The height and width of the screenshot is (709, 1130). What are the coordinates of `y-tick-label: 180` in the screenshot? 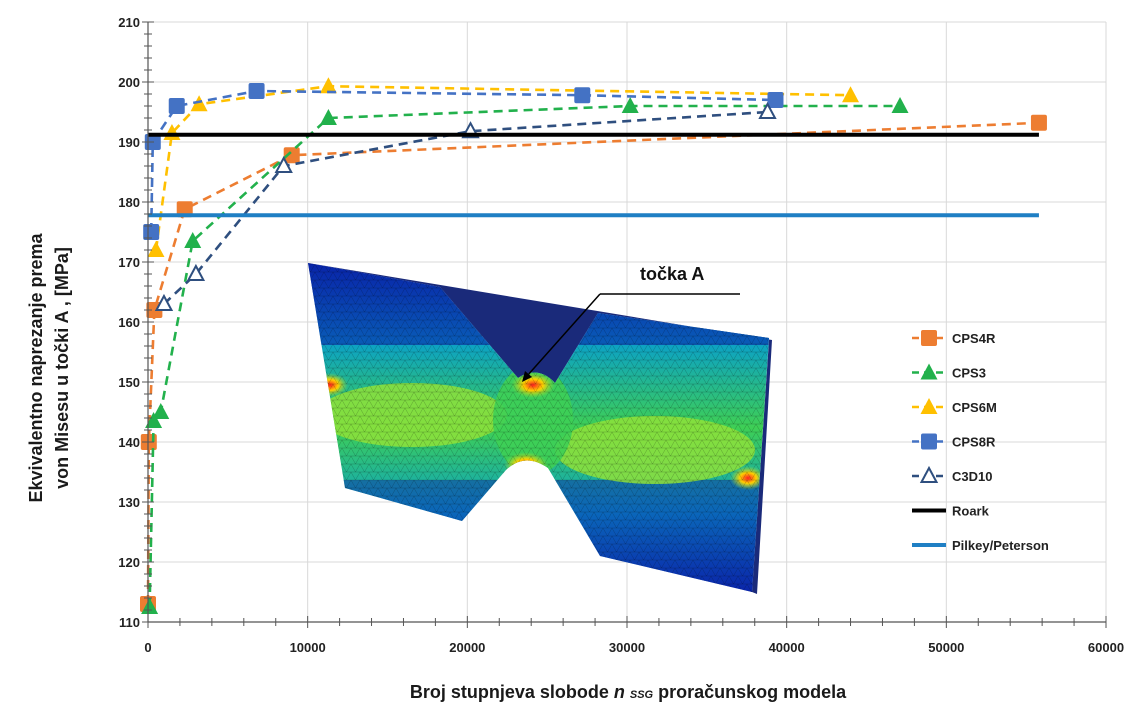 It's located at (129, 202).